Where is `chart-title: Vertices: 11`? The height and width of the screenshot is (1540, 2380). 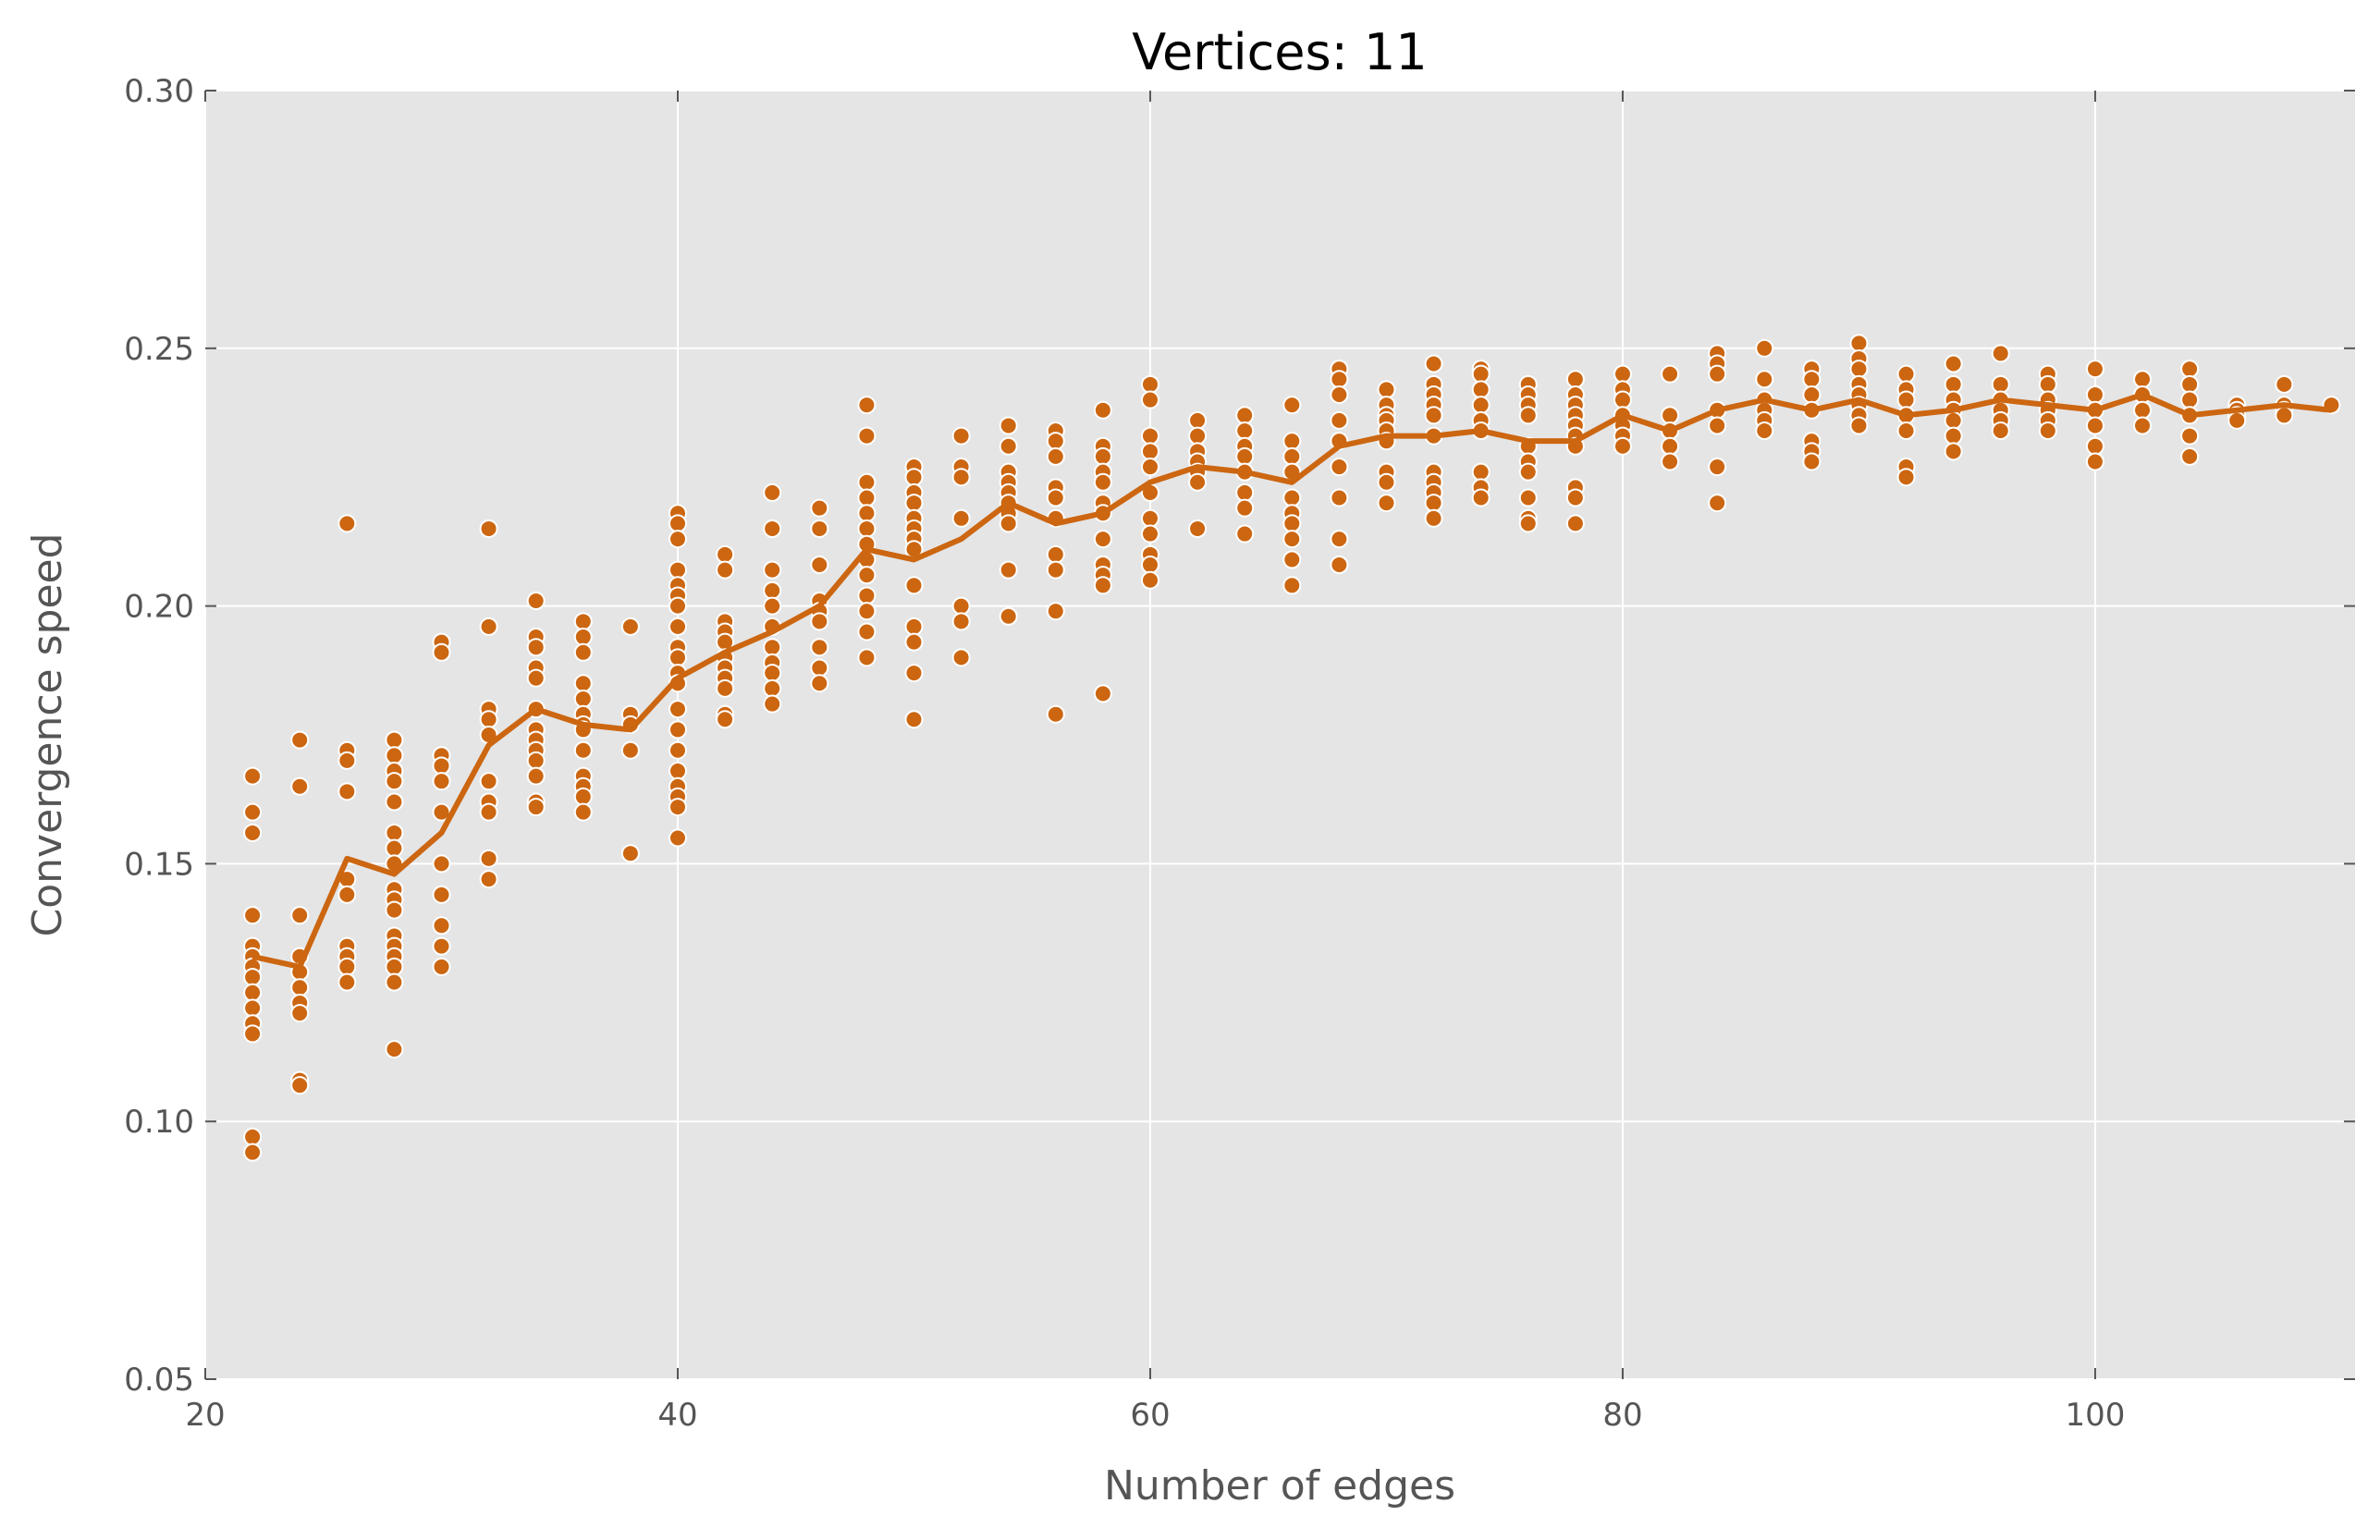
chart-title: Vertices: 11 is located at coordinates (1279, 52).